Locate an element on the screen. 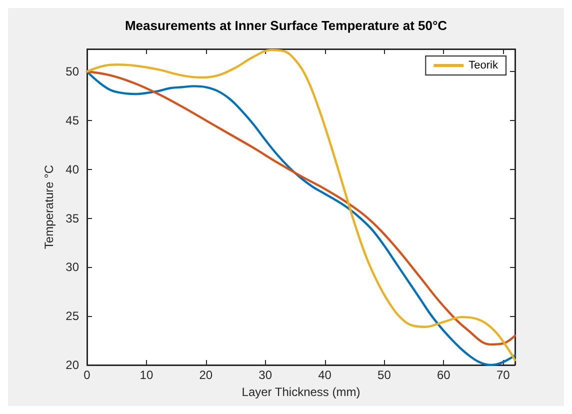 This screenshot has width=572, height=414. y-tick-label: 50 is located at coordinates (73, 71).